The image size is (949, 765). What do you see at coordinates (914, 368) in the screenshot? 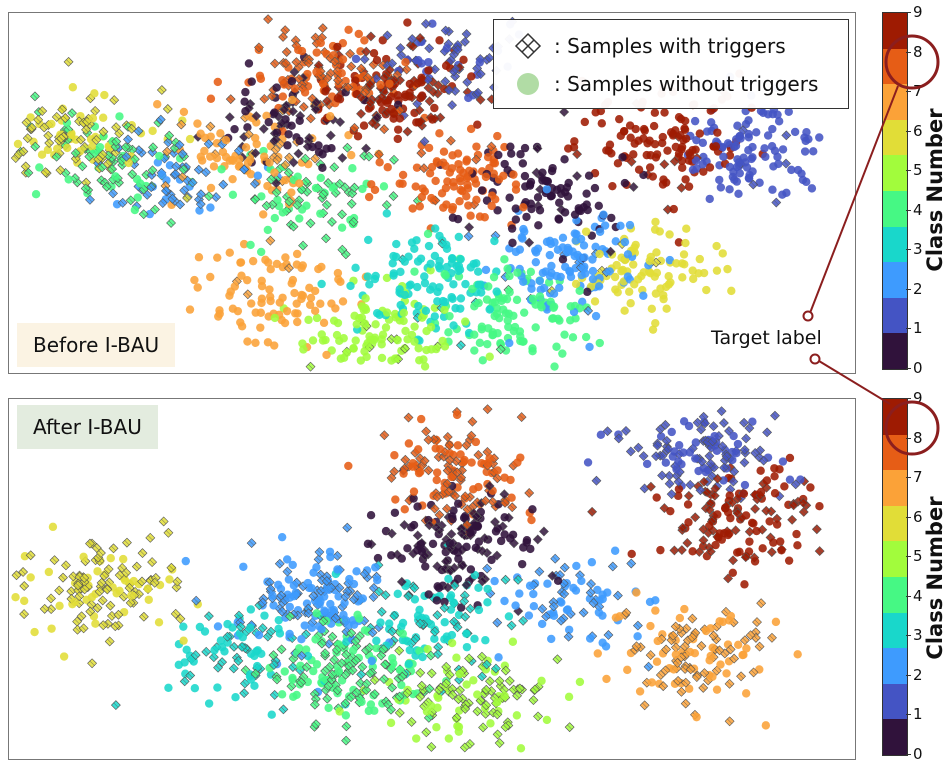
I see `colorbar-tick: 0` at bounding box center [914, 368].